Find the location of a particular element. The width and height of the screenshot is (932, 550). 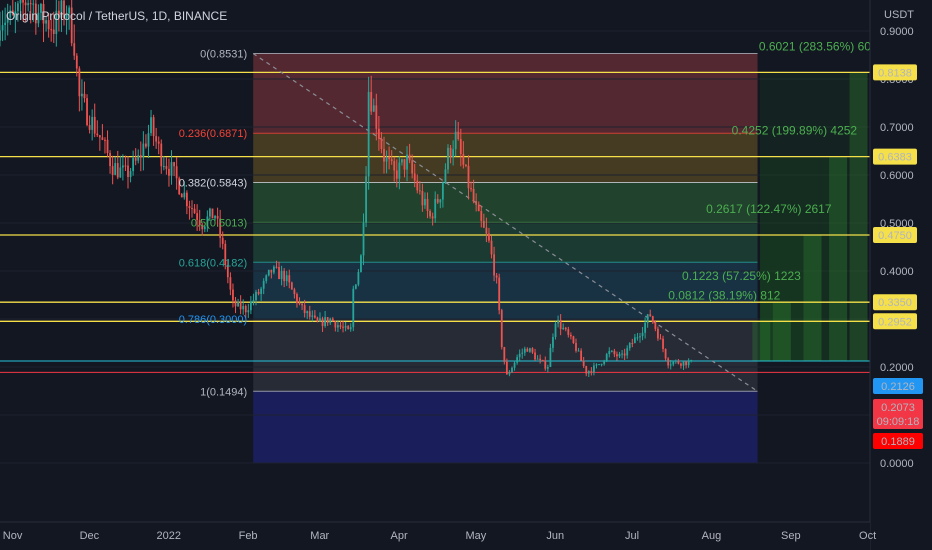

fib-level-label: 1(0.1494) is located at coordinates (223, 392).